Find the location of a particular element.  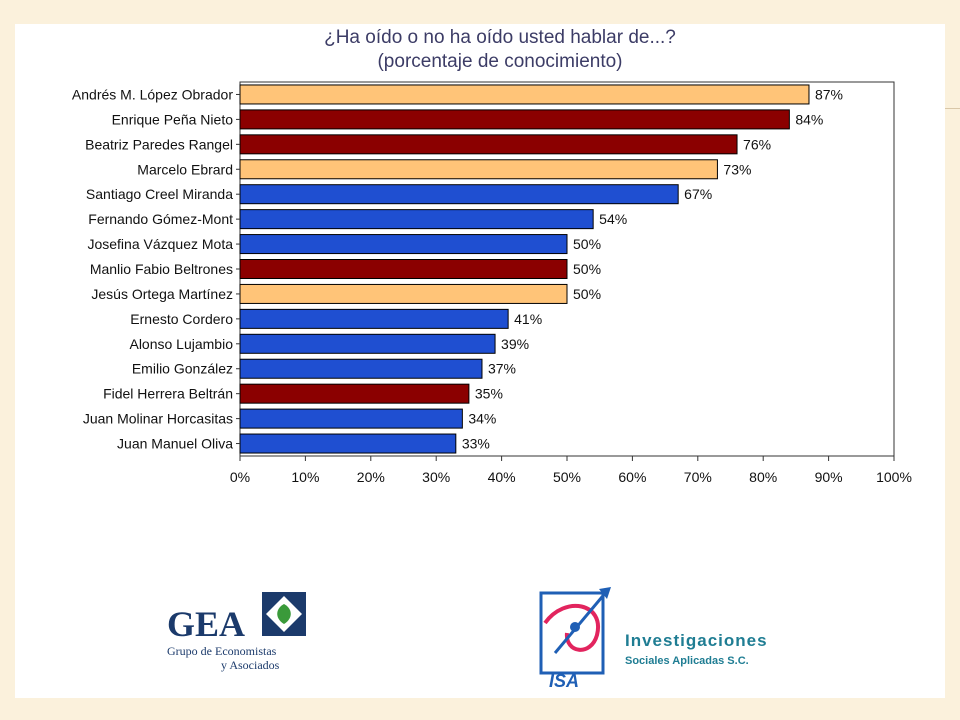

data-label: 87% is located at coordinates (829, 94).